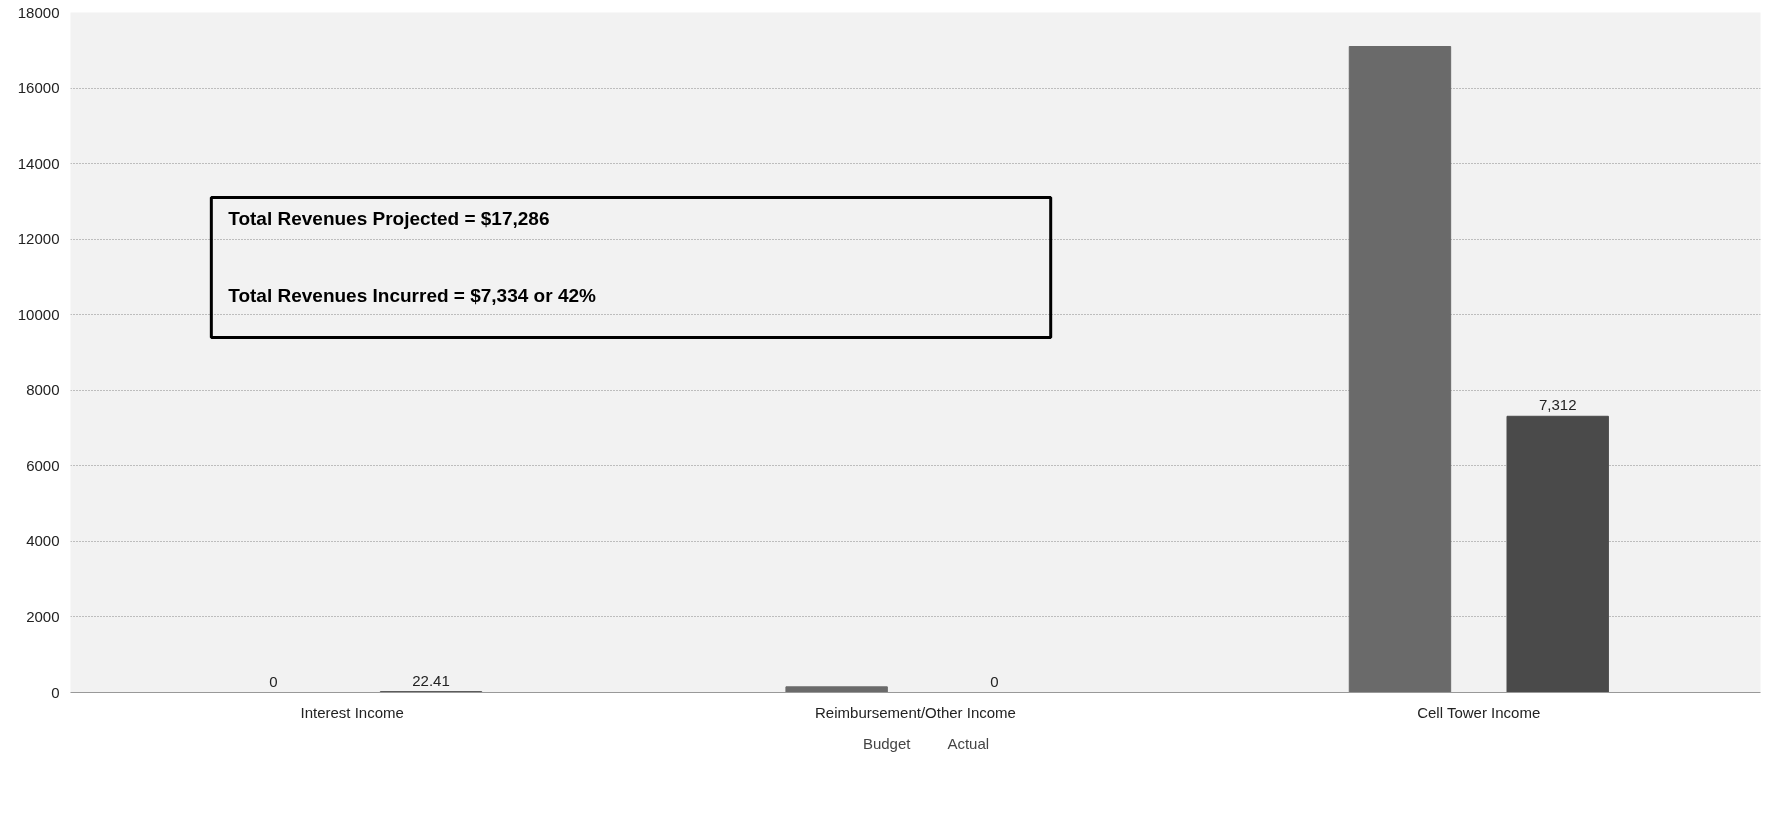  Describe the element at coordinates (1557, 405) in the screenshot. I see `data-label: 7,312` at that location.